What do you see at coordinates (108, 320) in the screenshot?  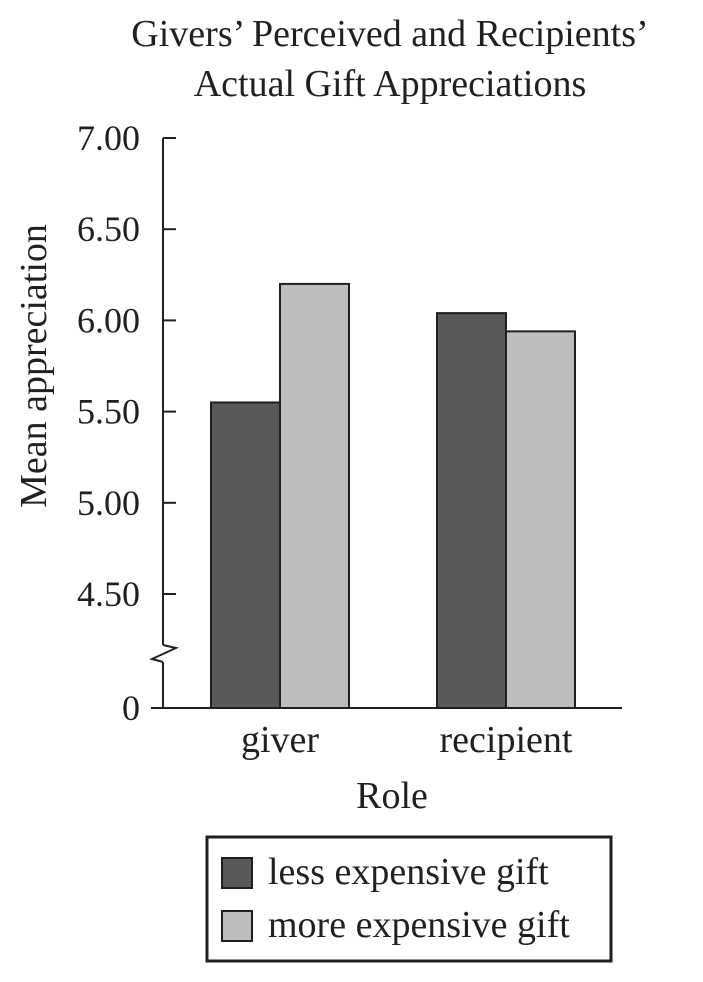 I see `y-tick-label: 6.00` at bounding box center [108, 320].